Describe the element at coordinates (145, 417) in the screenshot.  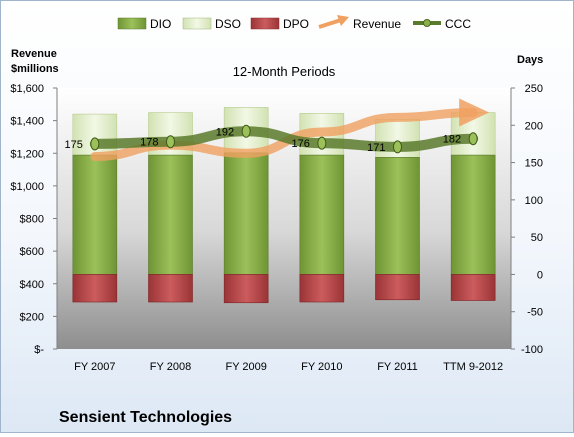
I see `company-name: Sensient Technologies` at that location.